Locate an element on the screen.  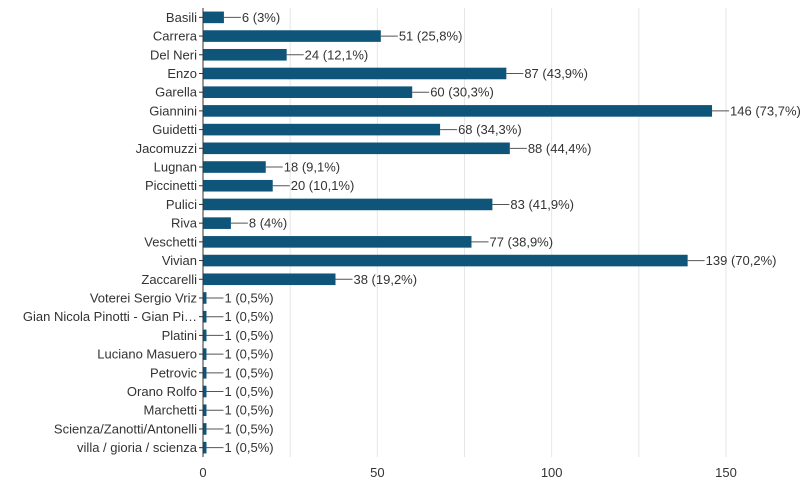
x-tick-label: 0 is located at coordinates (202, 472).